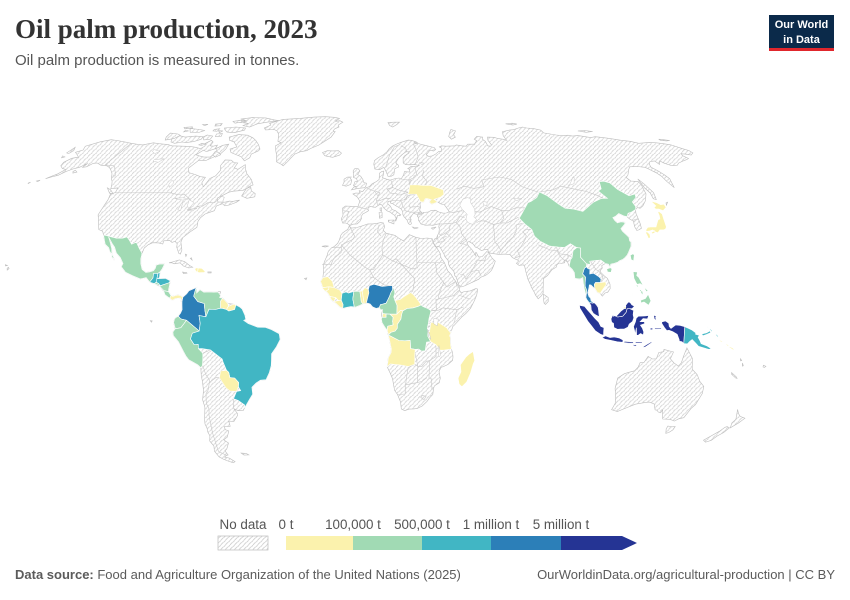 This screenshot has width=850, height=600. I want to click on svg-text: 1 million t, so click(491, 524).